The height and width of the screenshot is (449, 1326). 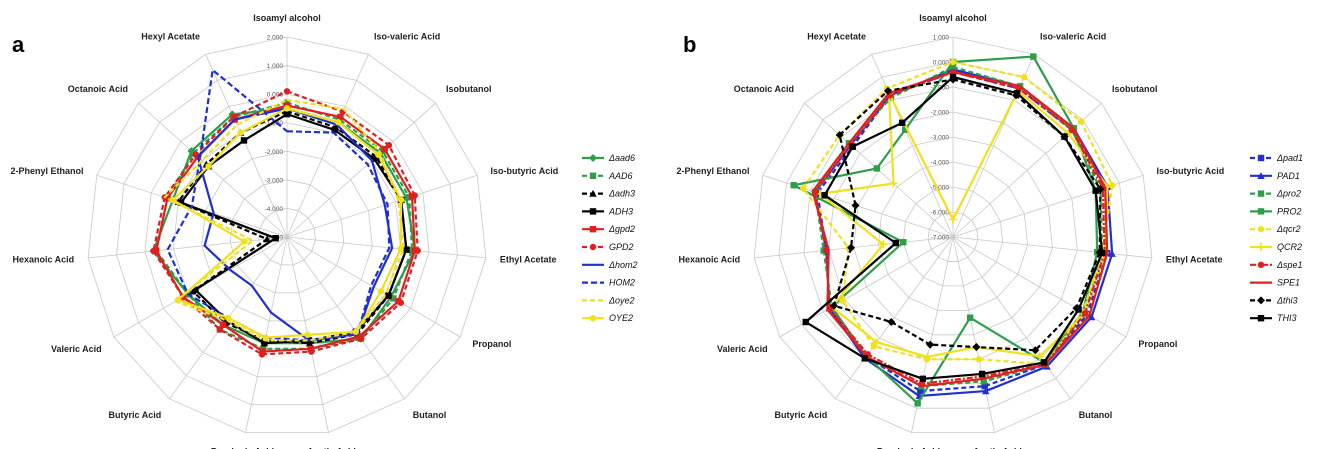 I want to click on axis-label: Iso-valeric Acid, so click(x=1073, y=37).